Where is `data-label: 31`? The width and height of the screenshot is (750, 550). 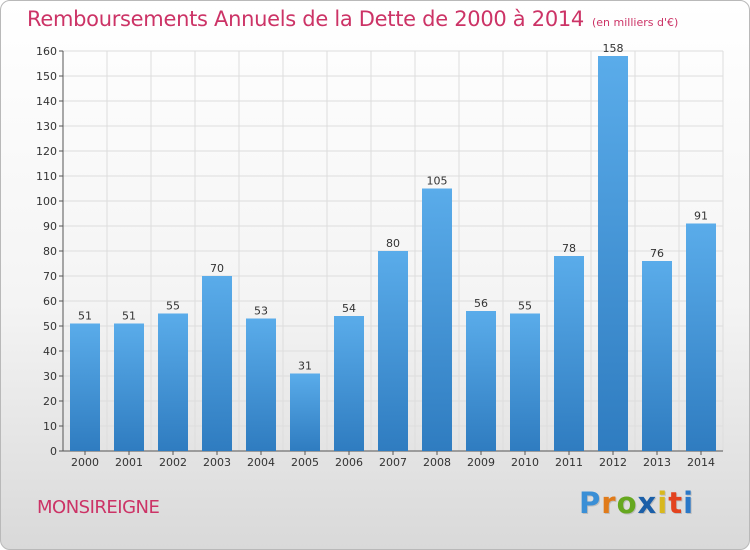 data-label: 31 is located at coordinates (305, 366).